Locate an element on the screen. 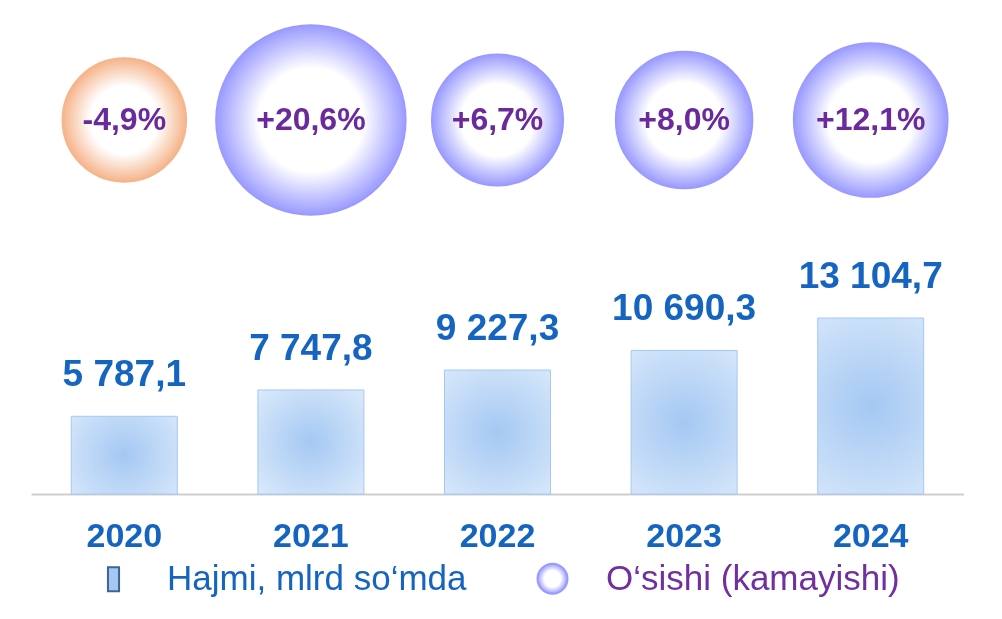 This screenshot has height=619, width=1002. x-tick-label: 2021 is located at coordinates (311, 534).